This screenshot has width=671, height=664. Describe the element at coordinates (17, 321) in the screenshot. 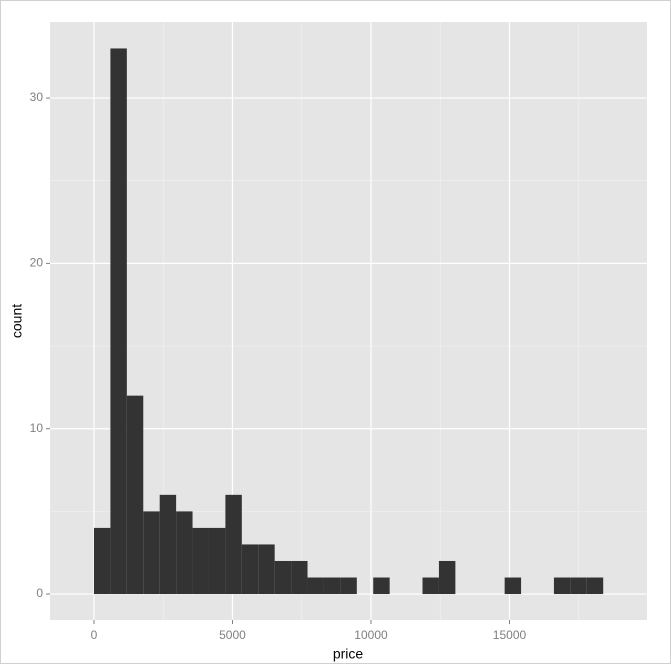

I see `y-axis-title: count` at that location.